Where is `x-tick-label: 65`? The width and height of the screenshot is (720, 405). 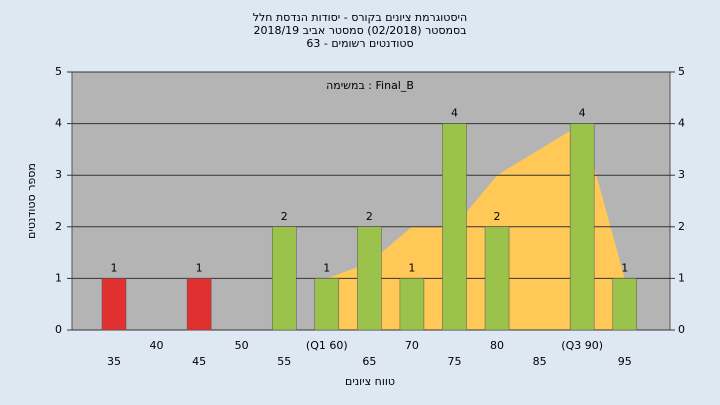
x-tick-label: 65 is located at coordinates (369, 361).